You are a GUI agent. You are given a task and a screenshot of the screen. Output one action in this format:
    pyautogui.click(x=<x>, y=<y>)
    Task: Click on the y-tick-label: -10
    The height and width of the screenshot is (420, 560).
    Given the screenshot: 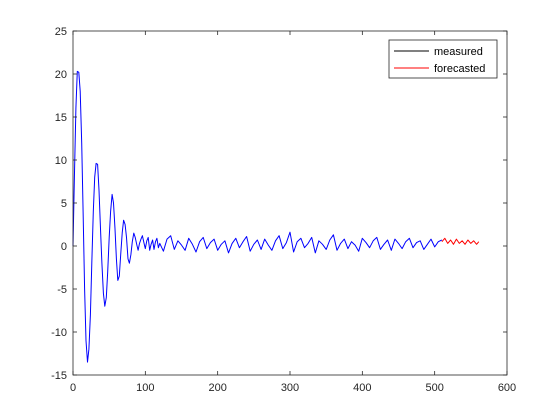 What is the action you would take?
    pyautogui.click(x=59, y=333)
    